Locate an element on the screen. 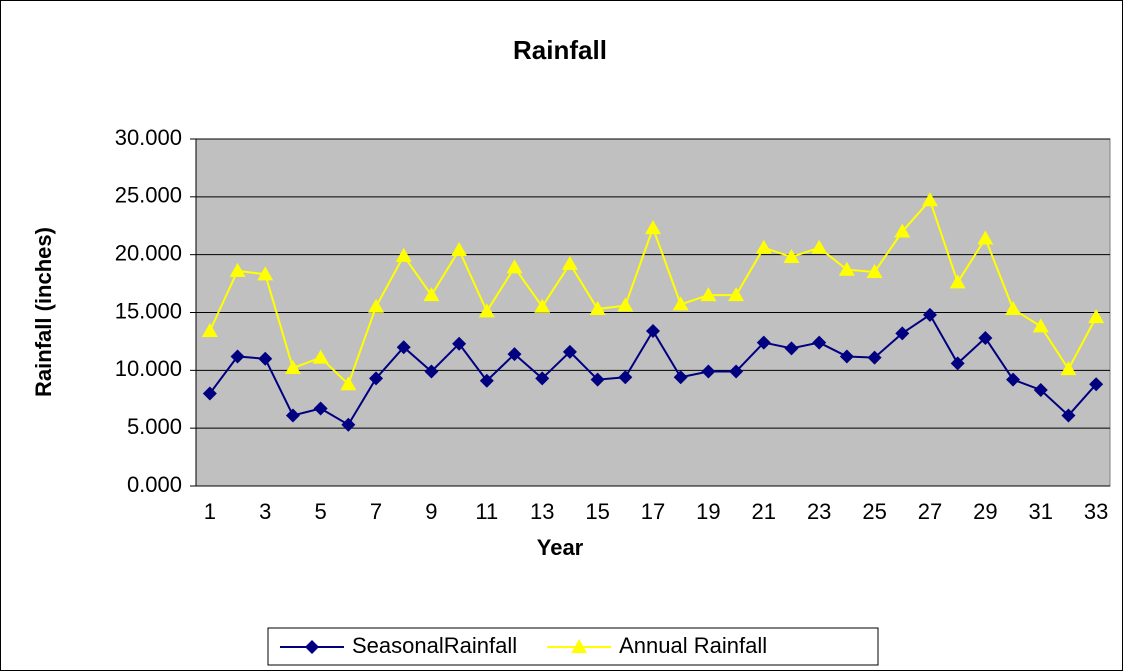 The image size is (1123, 671). y-tick-label: 25.000 is located at coordinates (148, 195).